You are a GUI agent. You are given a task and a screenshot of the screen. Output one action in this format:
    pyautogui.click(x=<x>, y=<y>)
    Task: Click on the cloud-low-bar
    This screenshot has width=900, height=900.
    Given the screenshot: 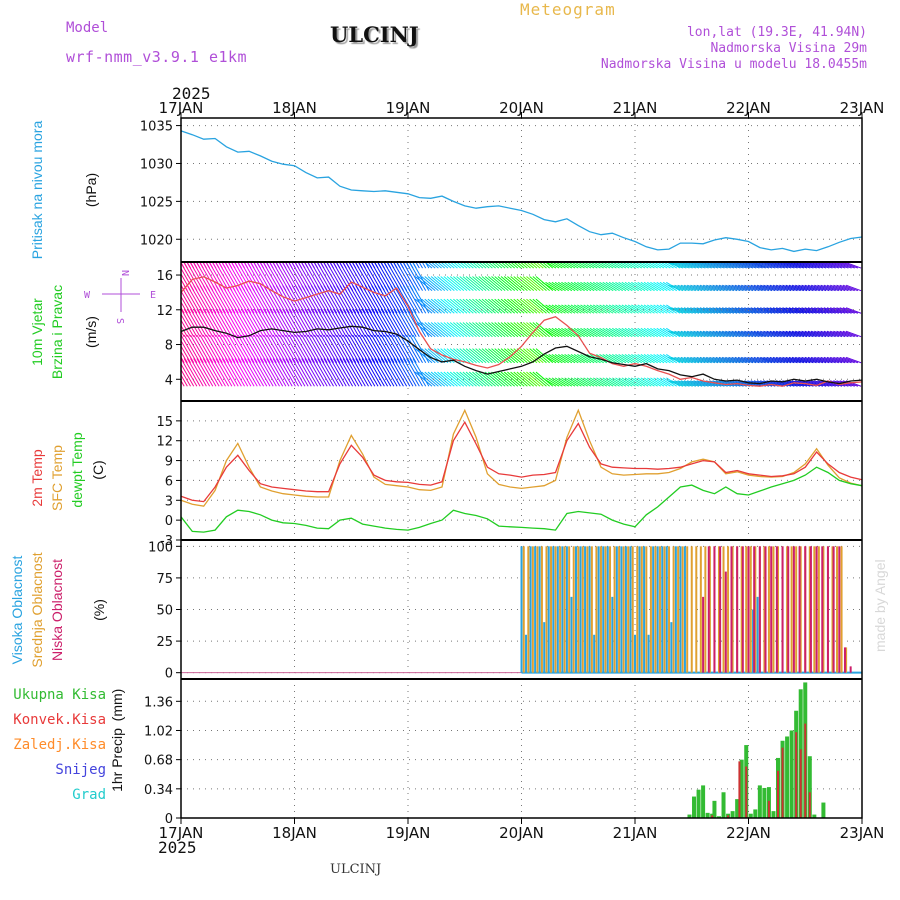 What is the action you would take?
    pyautogui.click(x=776, y=609)
    